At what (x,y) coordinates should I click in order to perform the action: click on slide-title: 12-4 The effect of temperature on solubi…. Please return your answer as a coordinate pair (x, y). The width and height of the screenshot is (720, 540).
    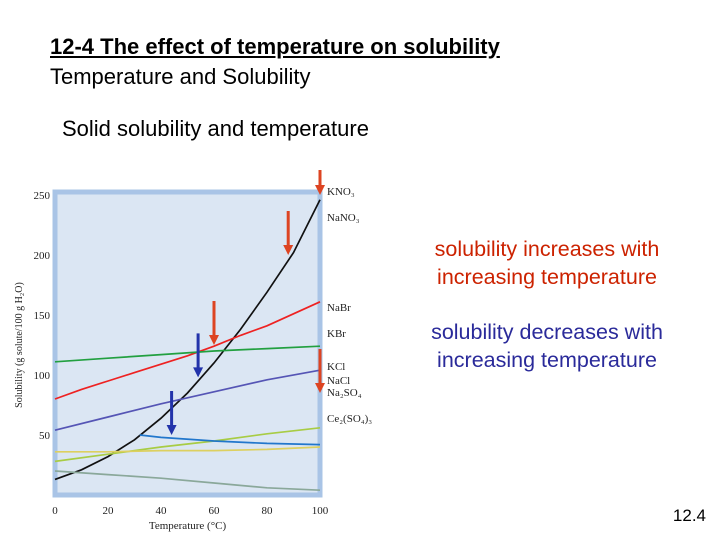
    Looking at the image, I should click on (275, 46).